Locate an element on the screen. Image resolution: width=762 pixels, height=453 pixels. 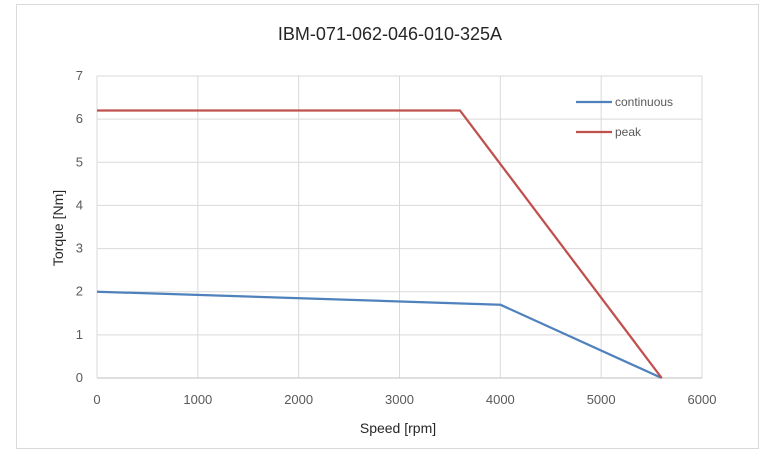
y-tick-label: 3 is located at coordinates (79, 248).